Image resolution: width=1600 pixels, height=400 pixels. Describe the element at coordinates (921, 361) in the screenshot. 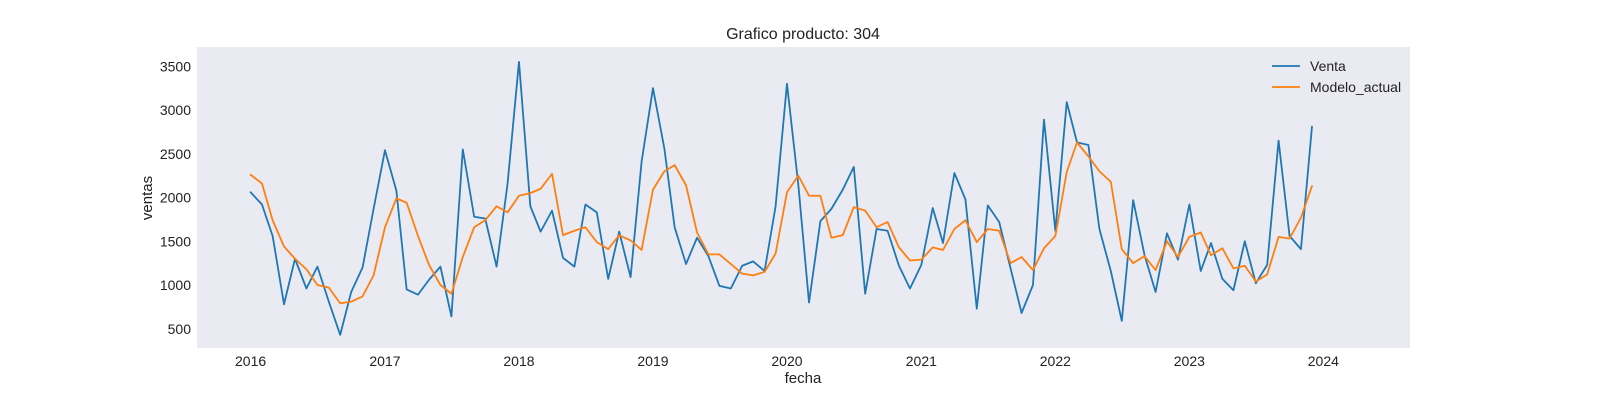

I see `x-tick-label: 2021` at that location.